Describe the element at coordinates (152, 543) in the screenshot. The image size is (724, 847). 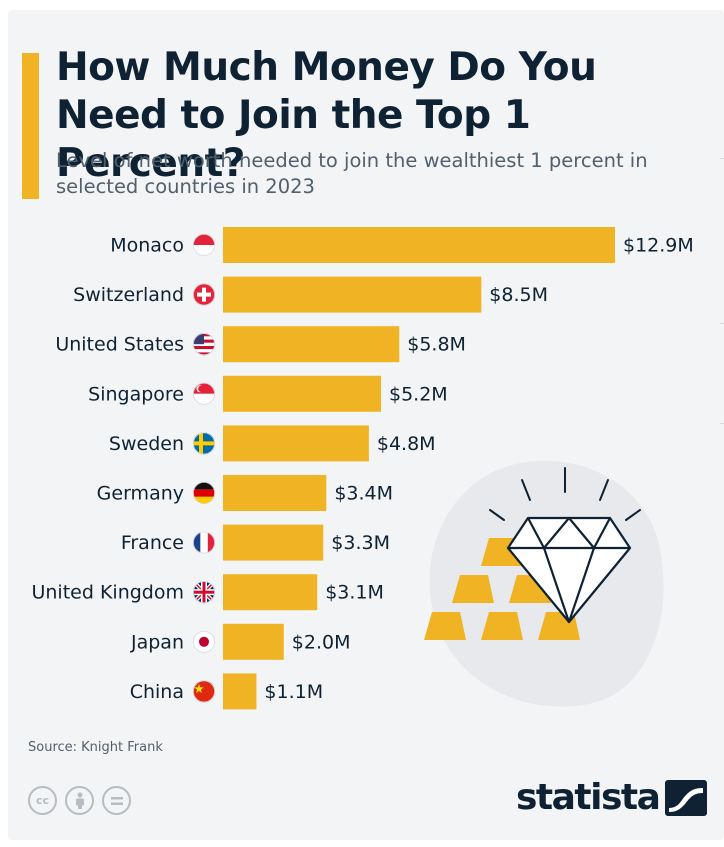
I see `category-label: France` at that location.